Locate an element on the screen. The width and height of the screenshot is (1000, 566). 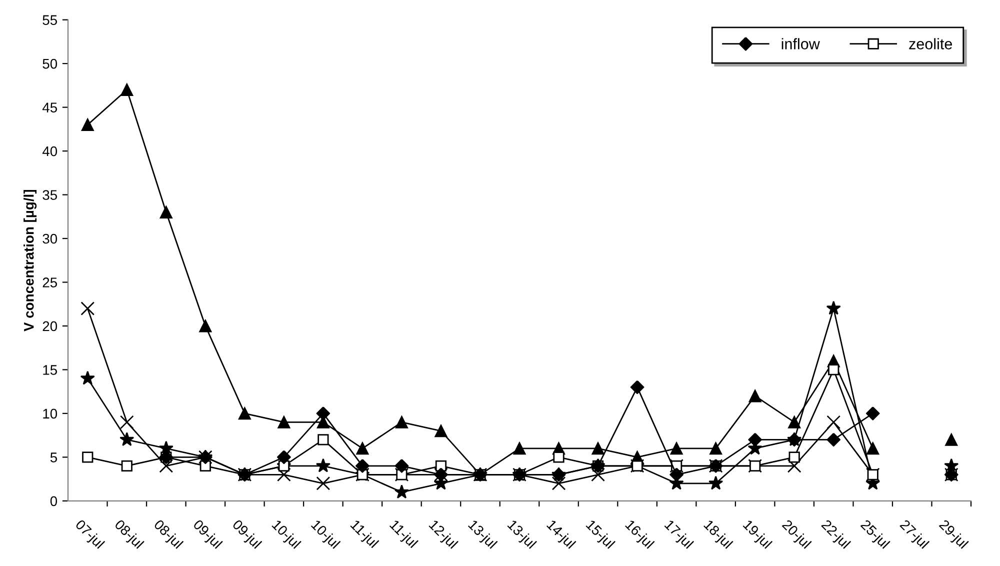
y-tick-label: 55 is located at coordinates (50, 20).